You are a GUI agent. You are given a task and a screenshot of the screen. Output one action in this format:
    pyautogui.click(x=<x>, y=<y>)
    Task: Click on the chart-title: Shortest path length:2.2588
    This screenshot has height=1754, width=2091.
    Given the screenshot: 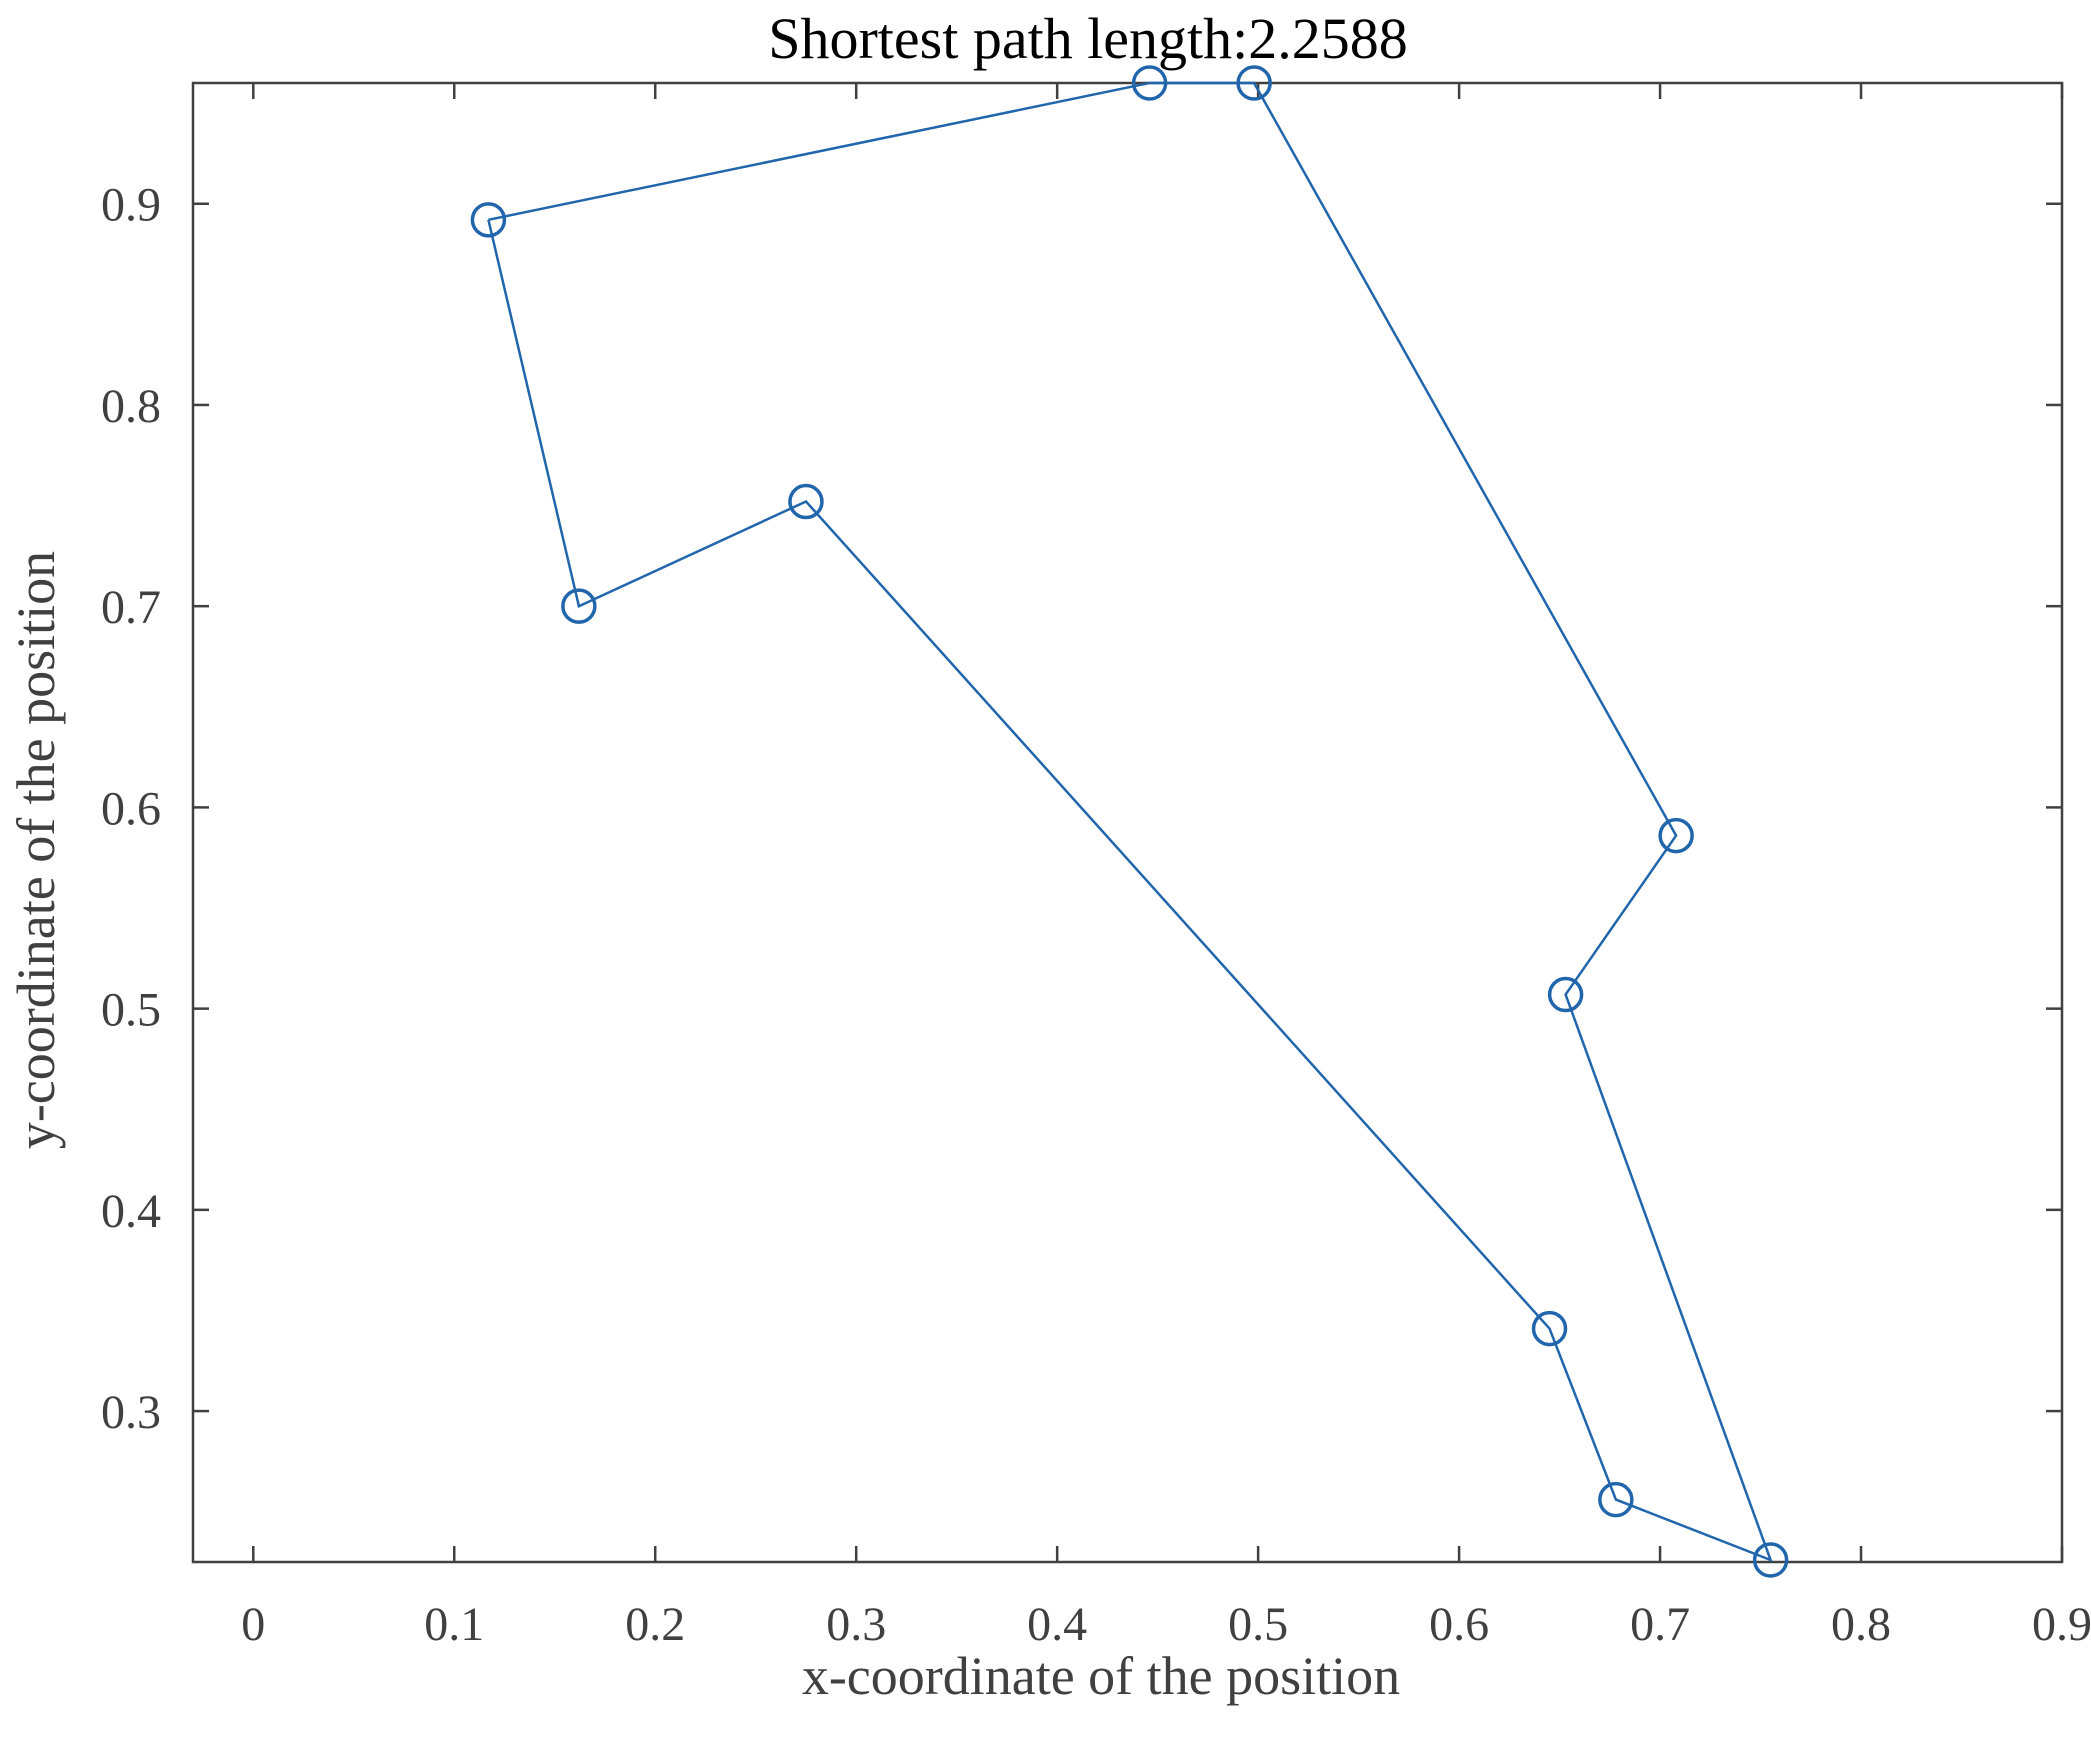 What is the action you would take?
    pyautogui.click(x=1088, y=38)
    